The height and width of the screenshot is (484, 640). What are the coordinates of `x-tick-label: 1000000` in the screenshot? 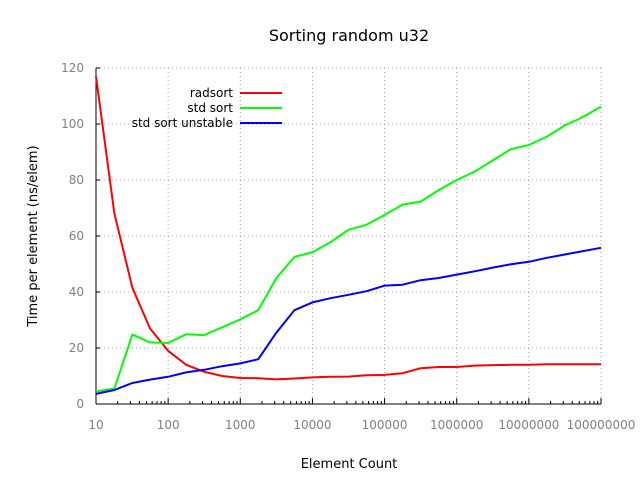 It's located at (456, 425).